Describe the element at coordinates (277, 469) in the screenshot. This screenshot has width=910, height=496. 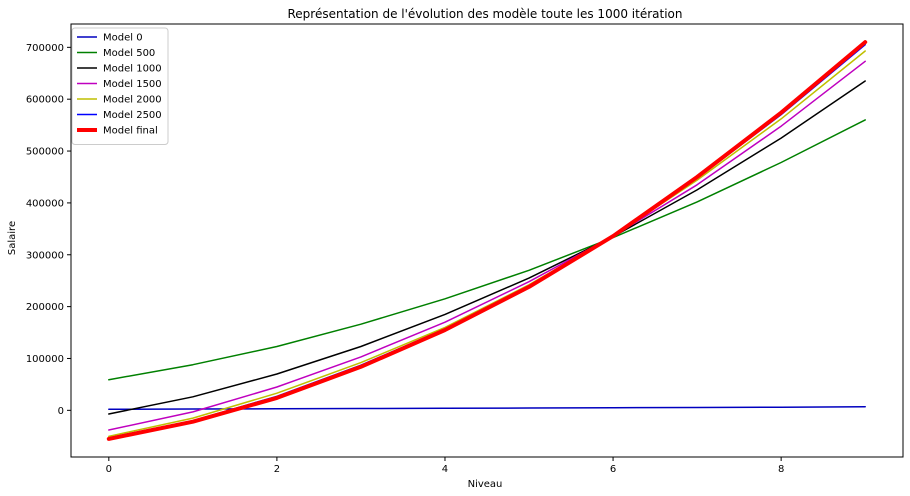
I see `x-tick-label: 2` at that location.